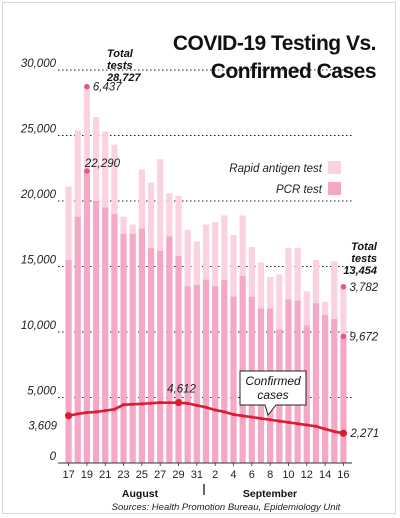  I want to click on x-tick-label: 2, so click(215, 475).